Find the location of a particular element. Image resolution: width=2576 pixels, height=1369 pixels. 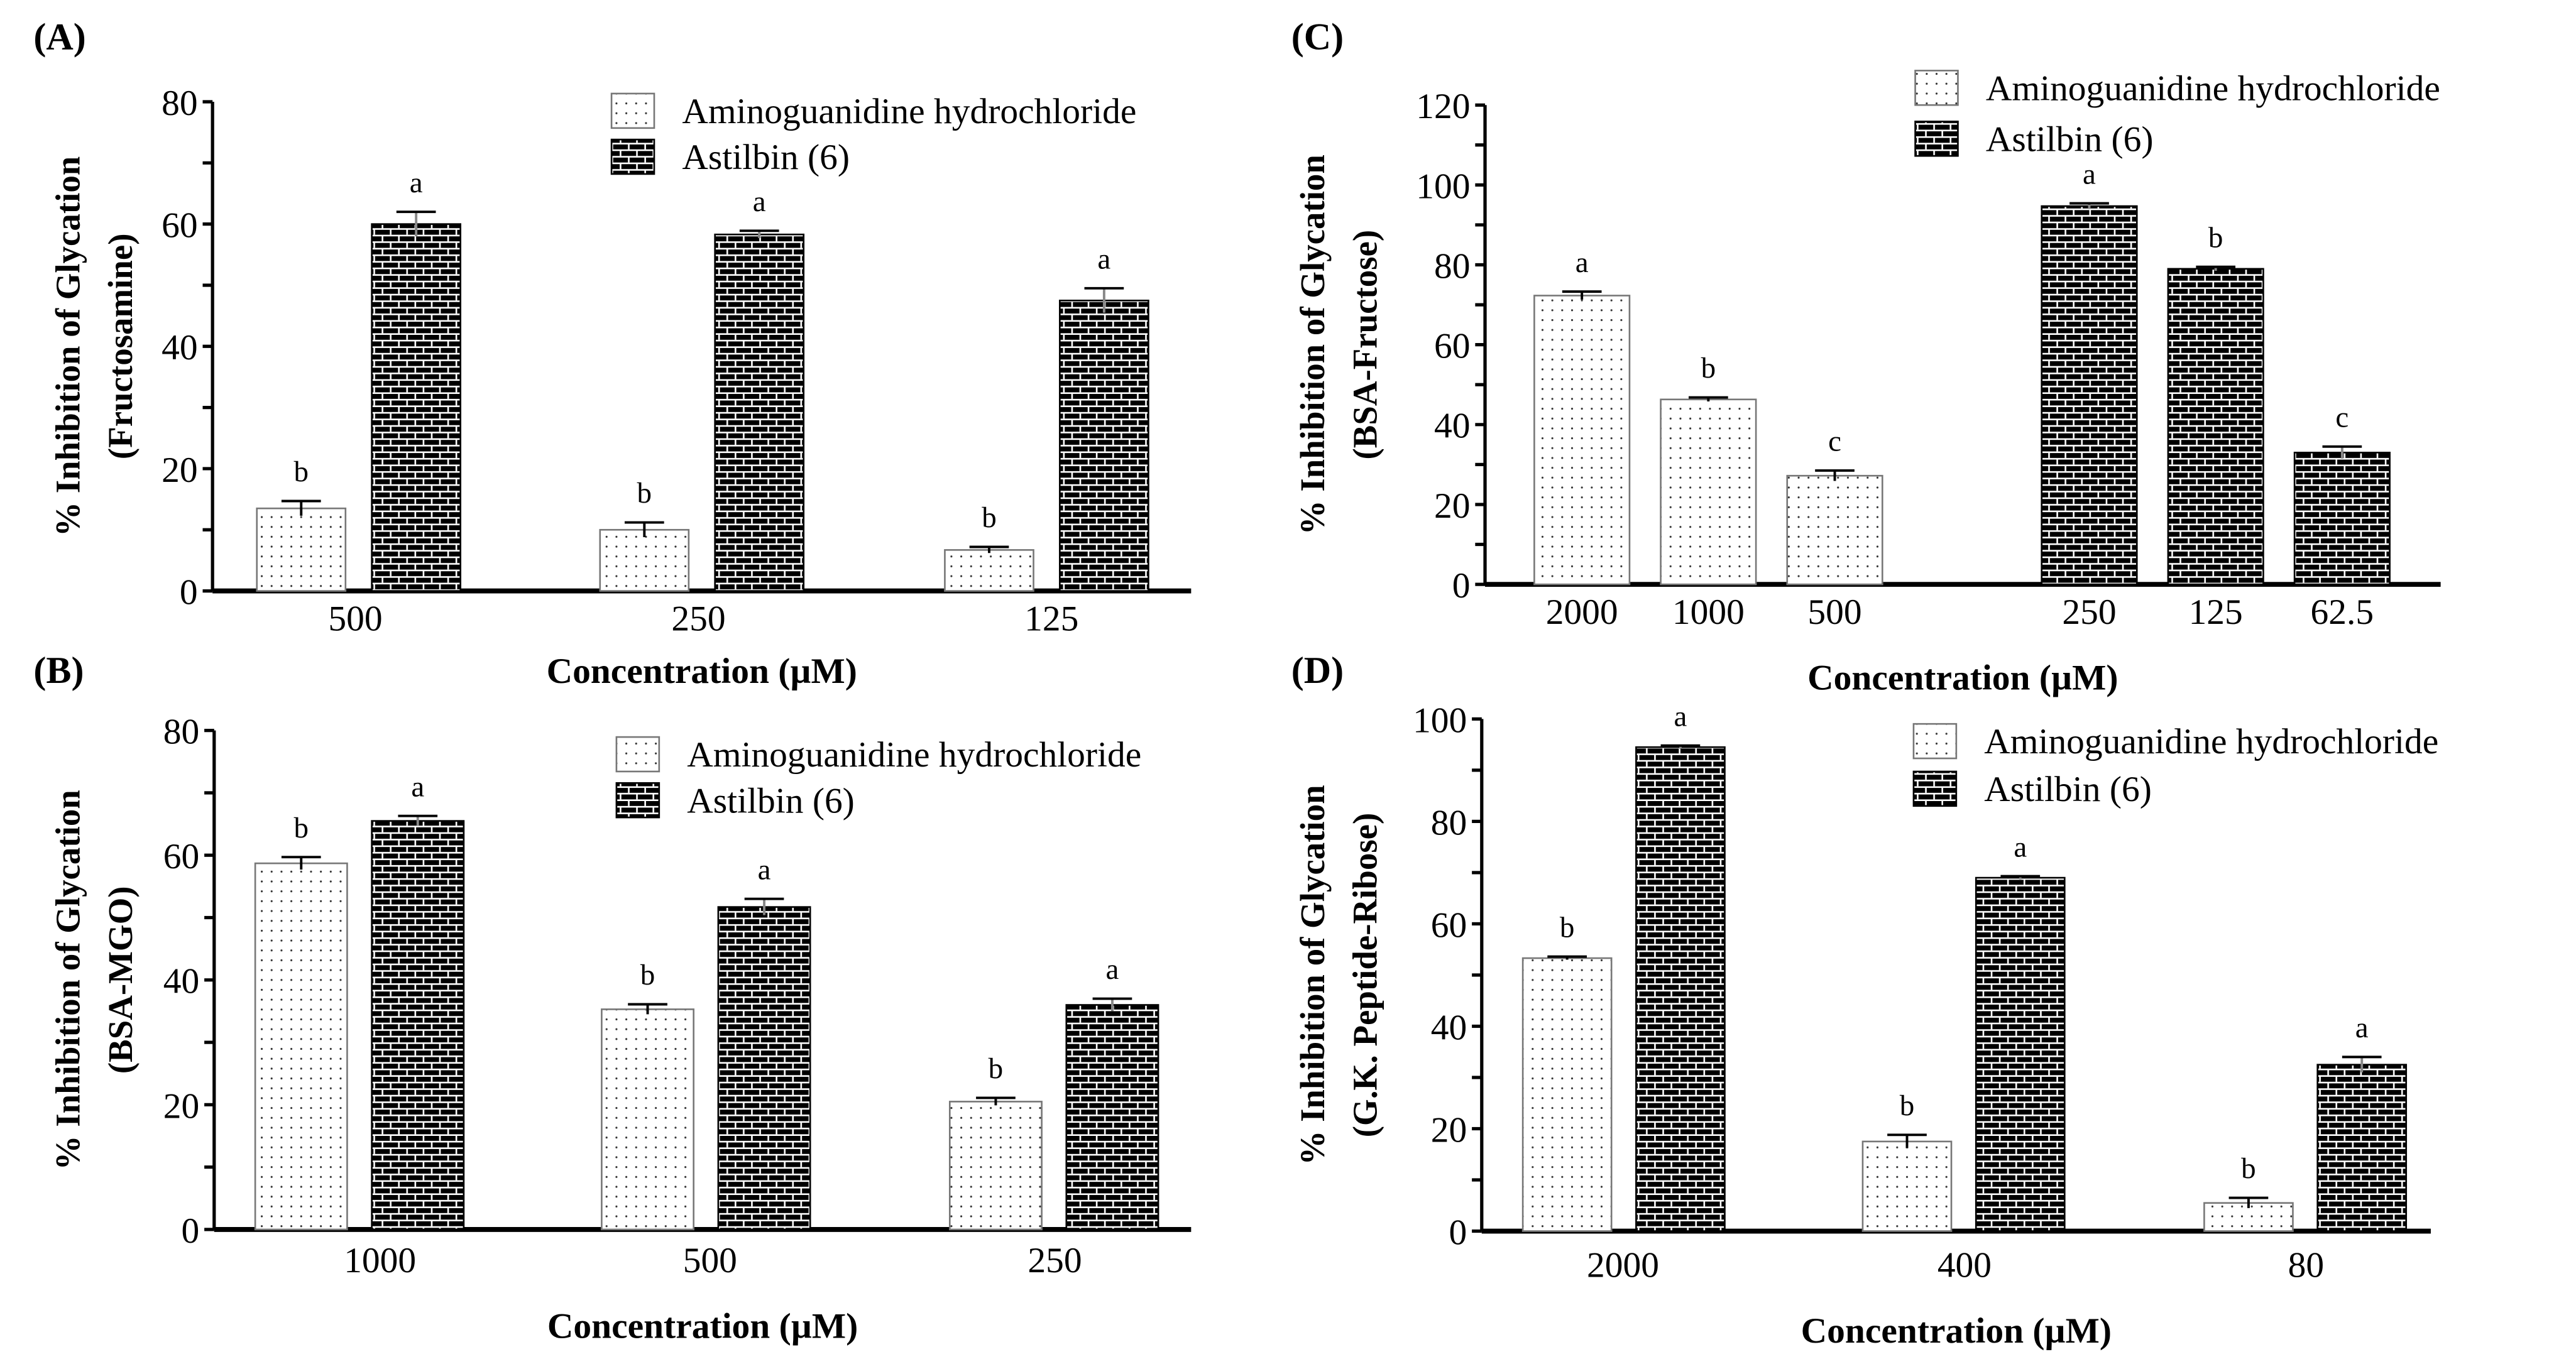

y-axis-title: (BSA-MGO) is located at coordinates (121, 980).